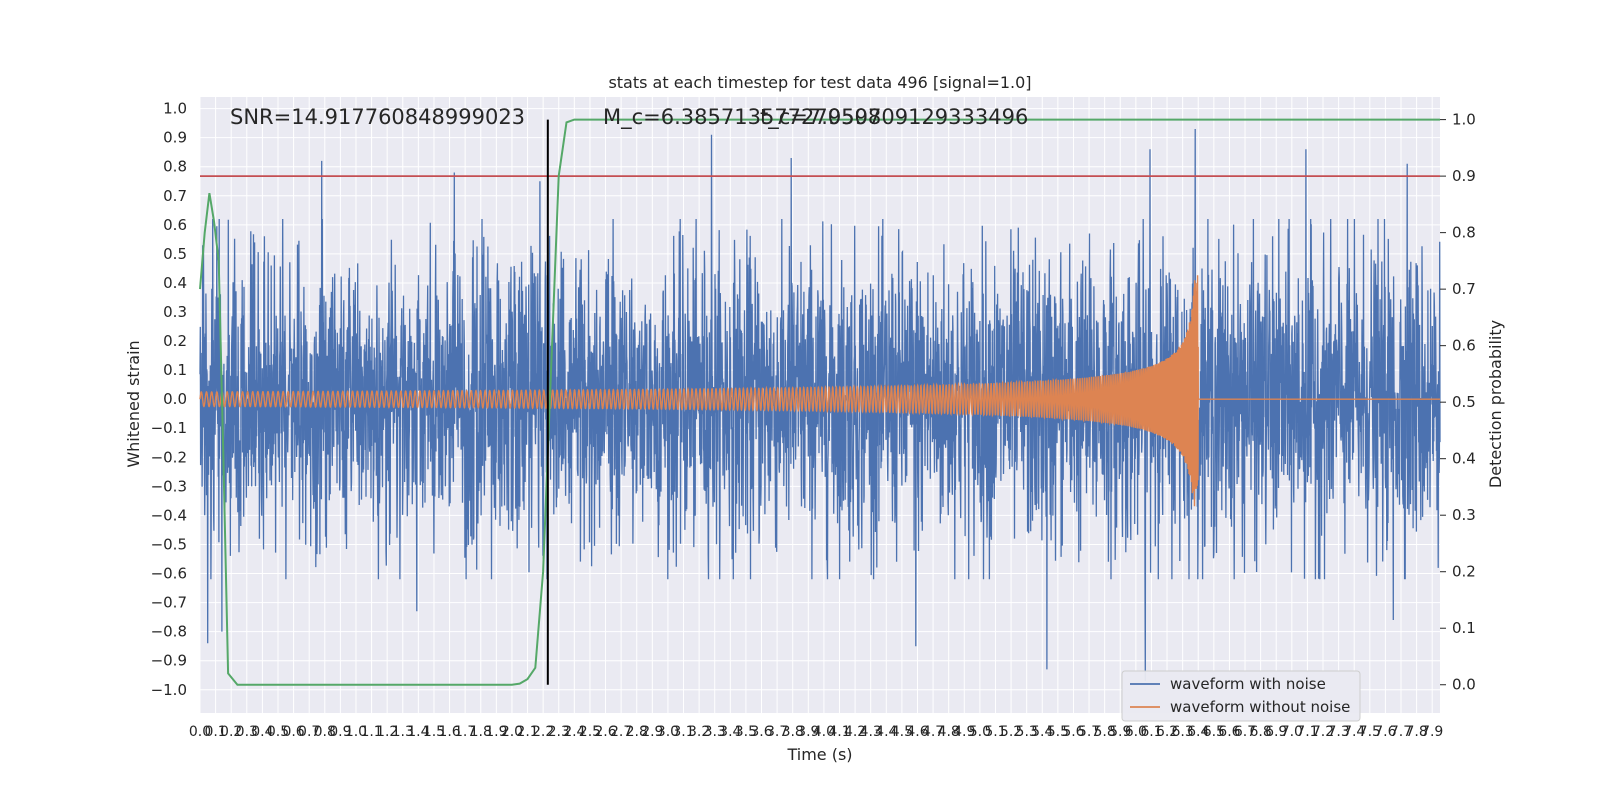 Image resolution: width=1600 pixels, height=800 pixels. What do you see at coordinates (231, 732) in the screenshot?
I see `x-tick-label: 0.2` at bounding box center [231, 732].